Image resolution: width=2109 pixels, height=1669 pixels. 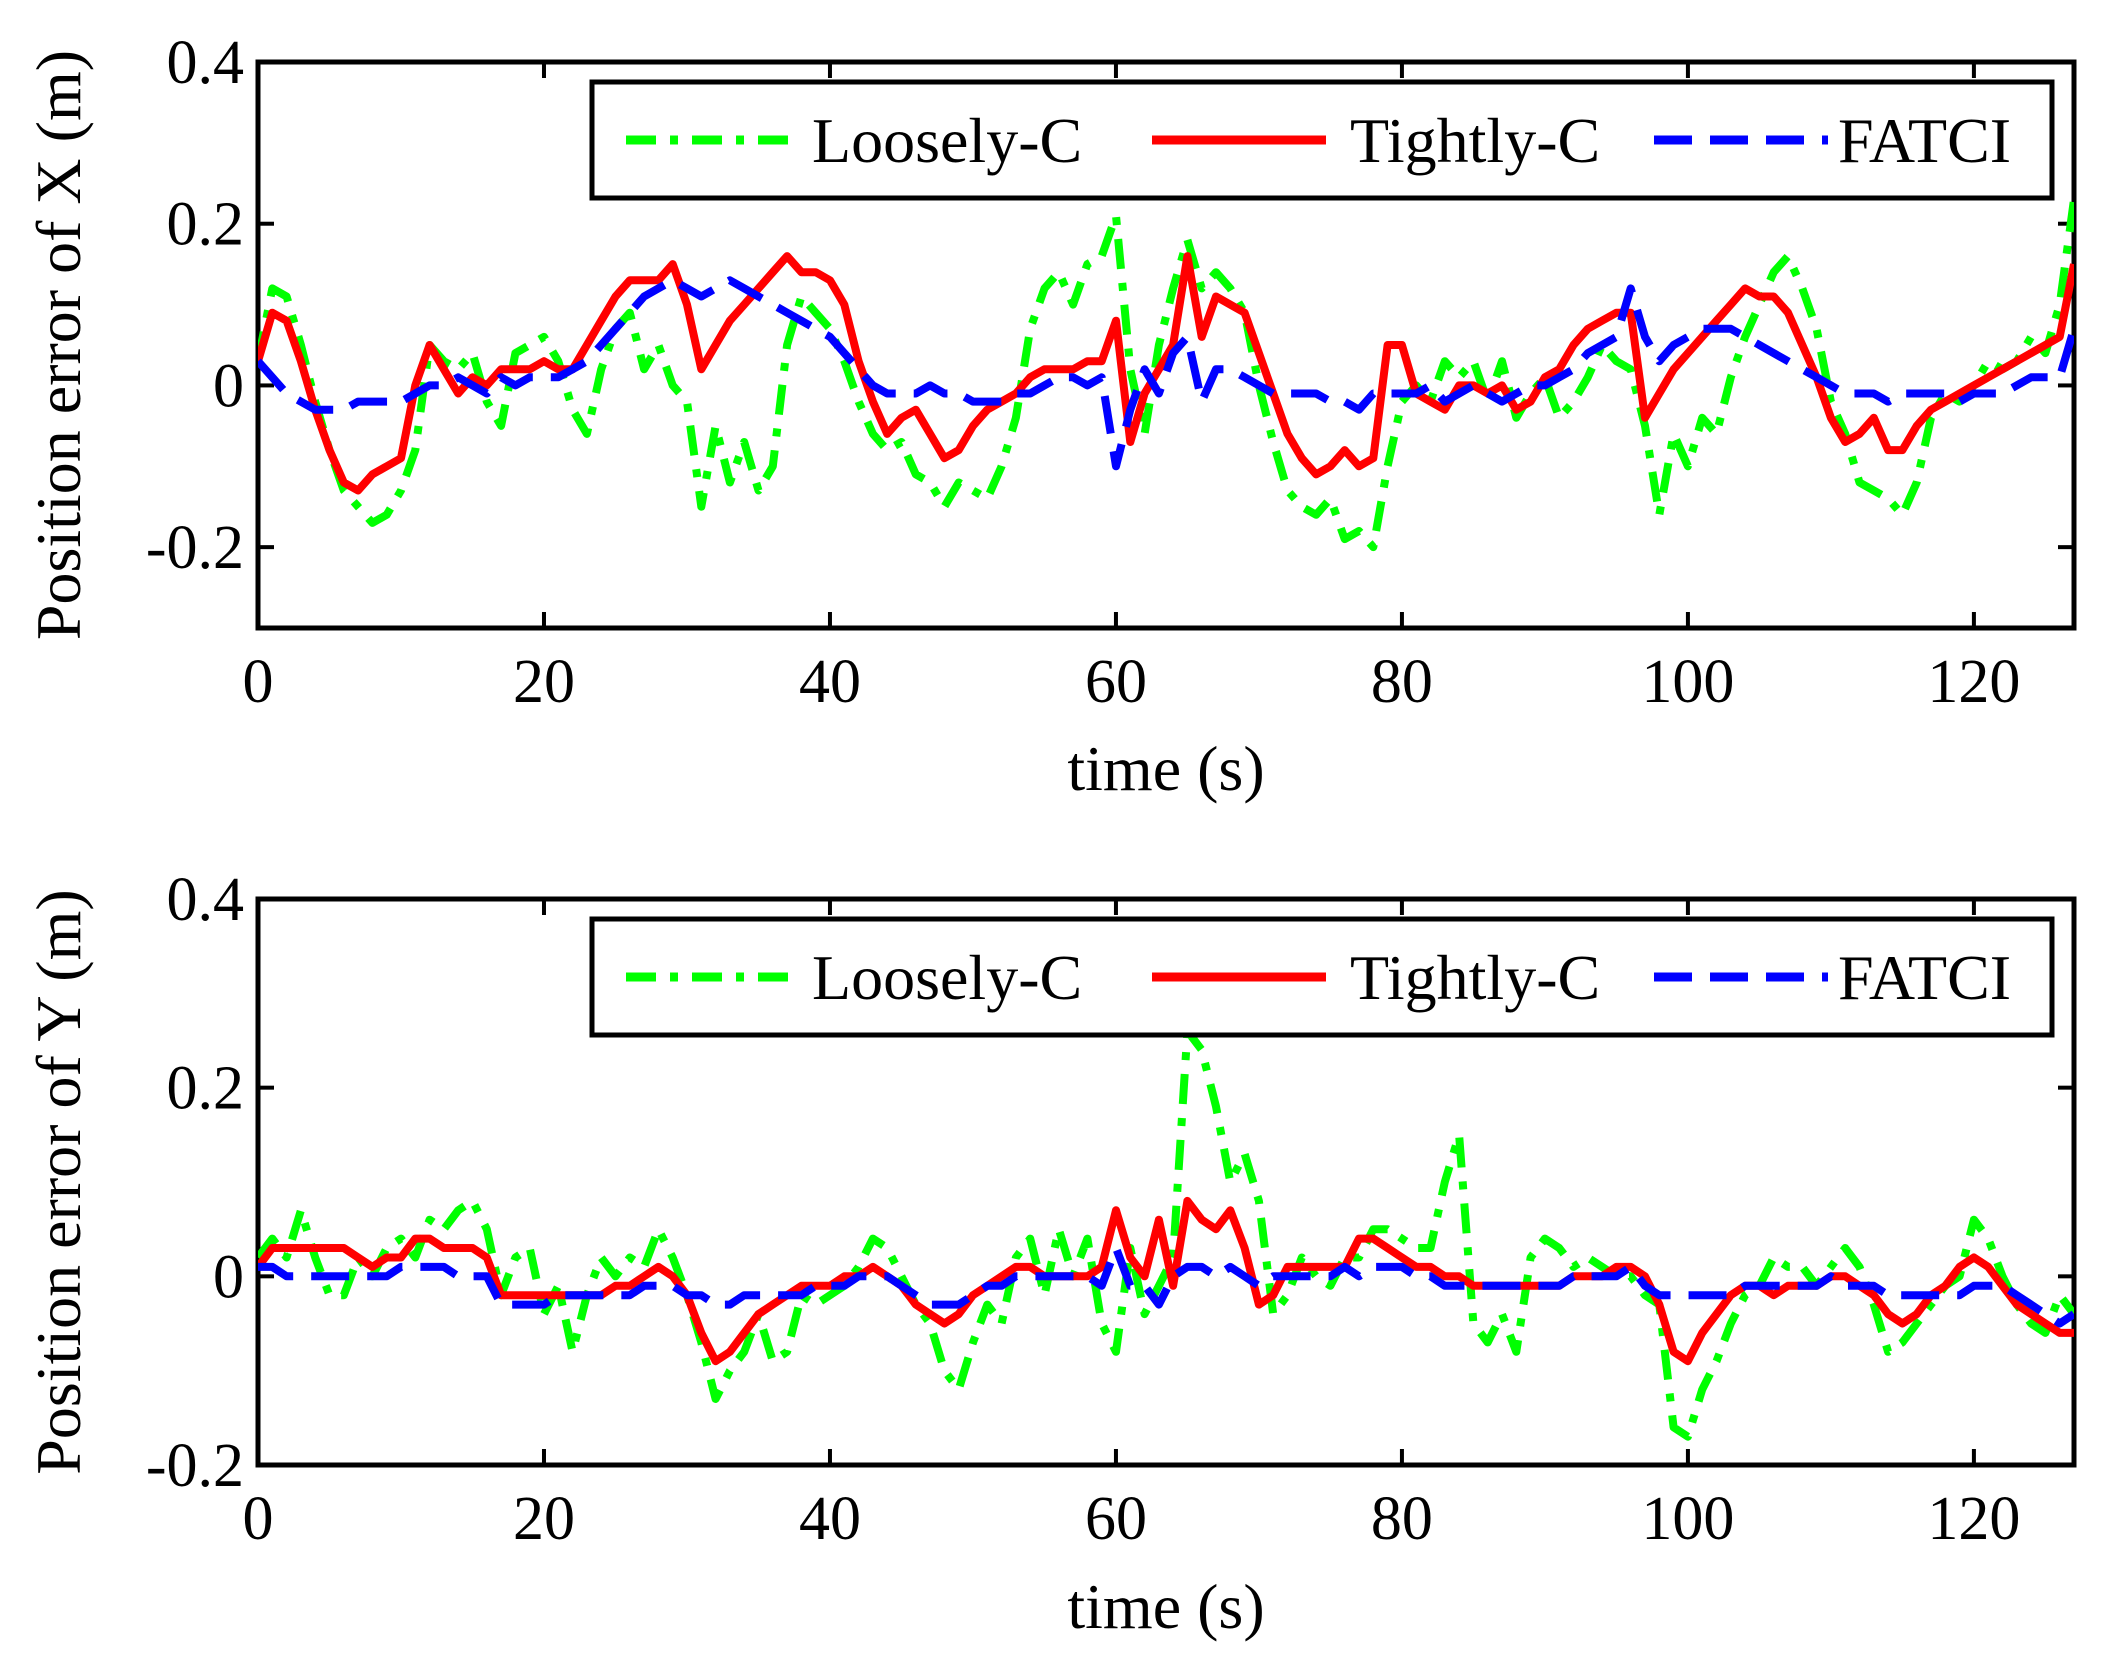 What do you see at coordinates (1322, 140) in the screenshot?
I see `legend-x-chart: Loosely-C Tightly-C FATCI` at bounding box center [1322, 140].